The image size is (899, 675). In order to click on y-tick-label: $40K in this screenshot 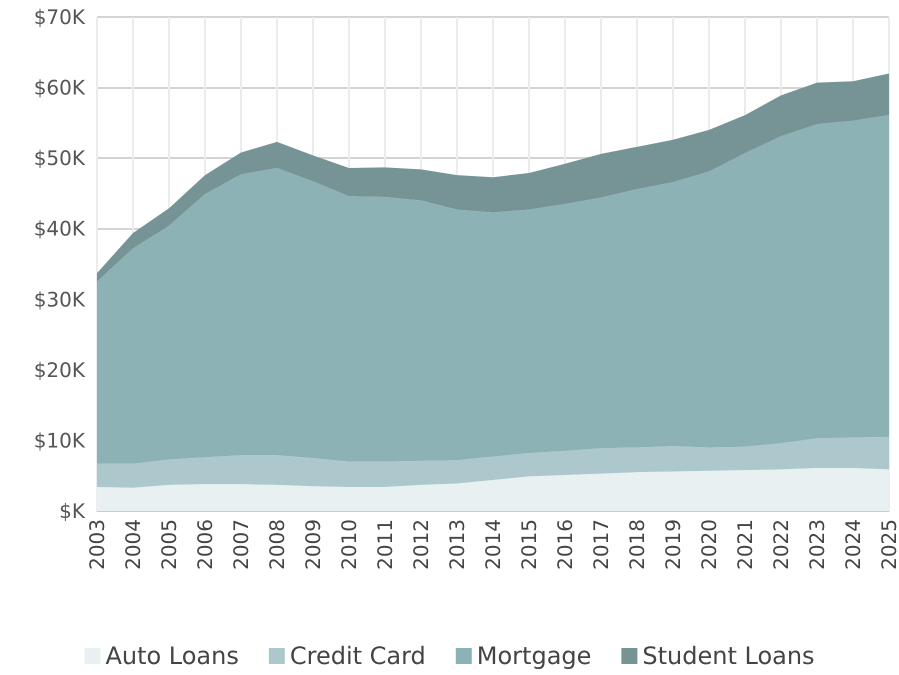, I will do `click(60, 228)`.